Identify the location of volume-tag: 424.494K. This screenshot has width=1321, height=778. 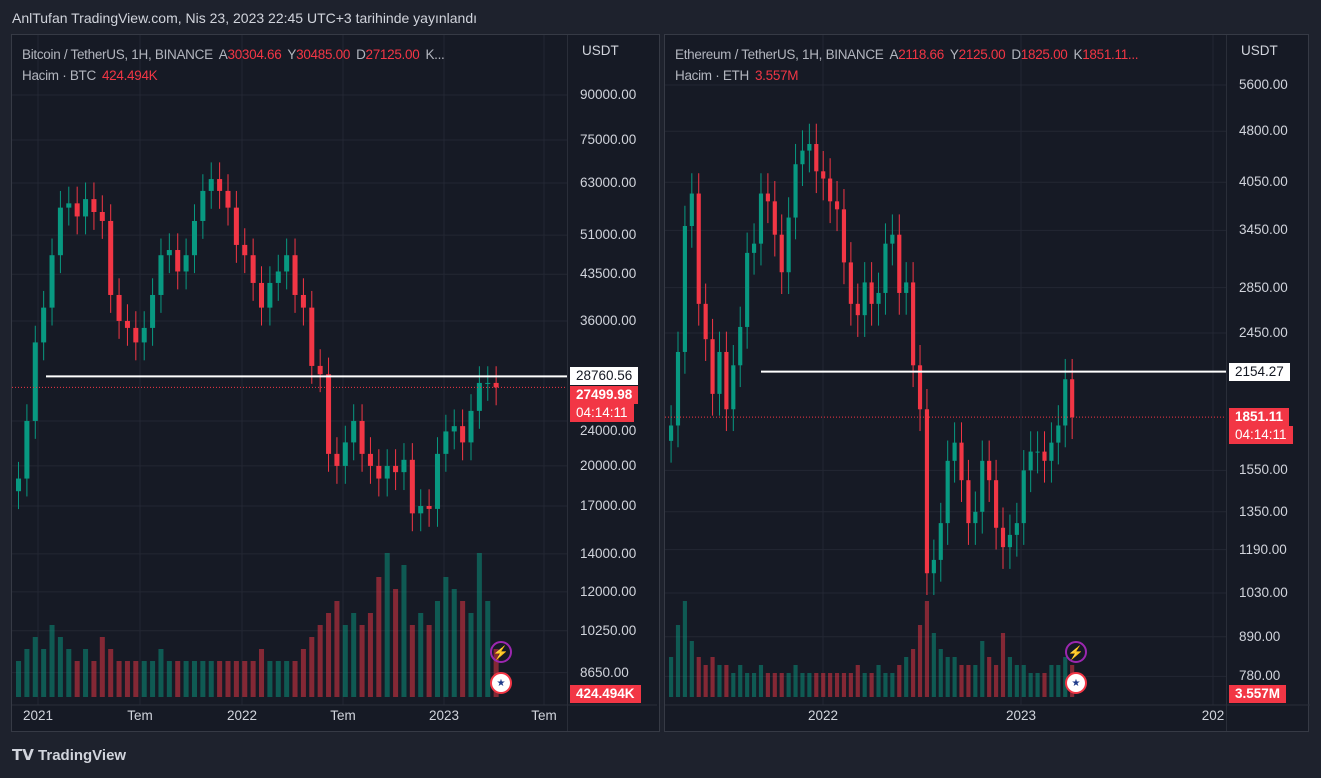
(605, 694).